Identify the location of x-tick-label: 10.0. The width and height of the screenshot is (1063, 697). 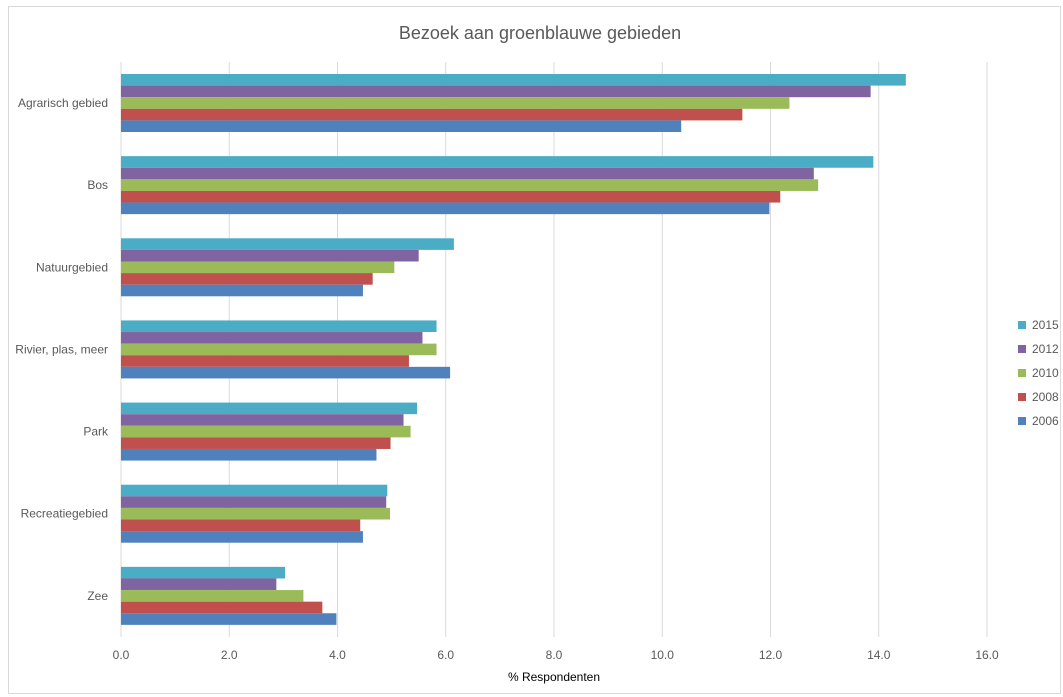
(663, 655).